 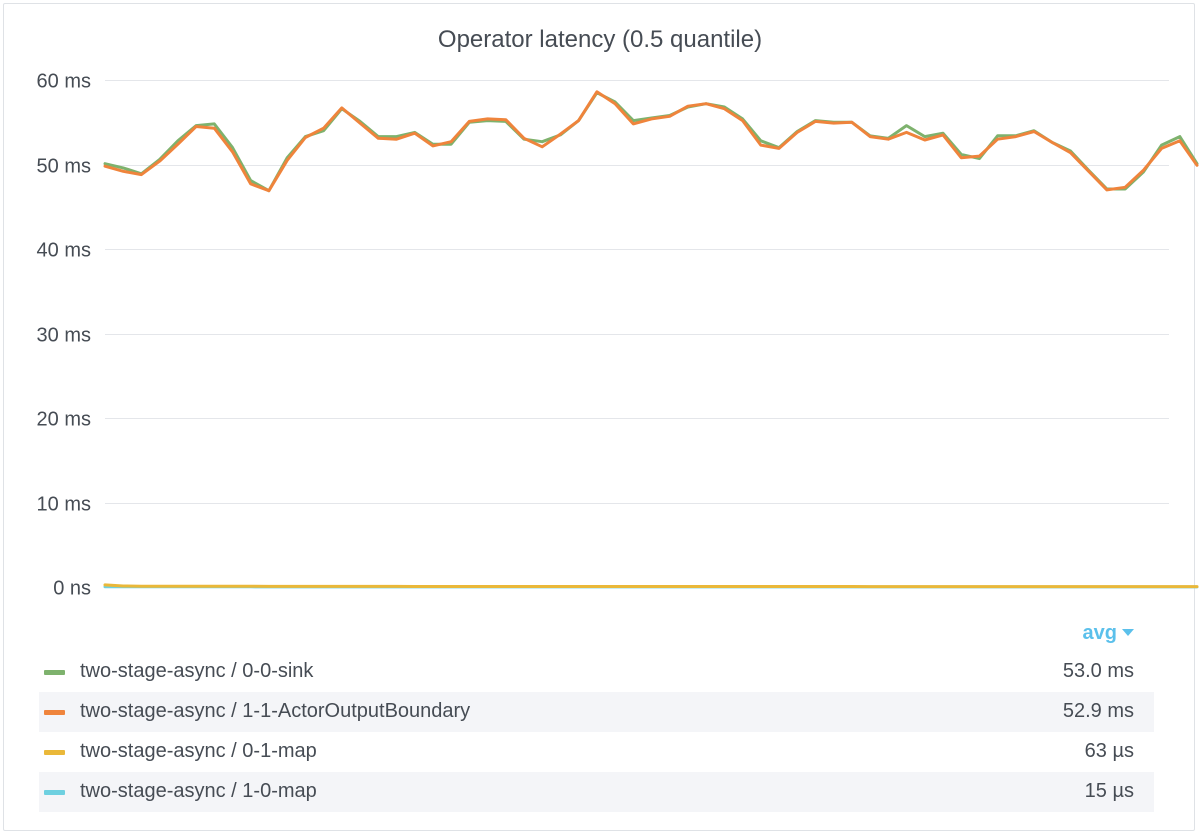 I want to click on legend-item-name: two-stage-async / 0-0-sink, so click(x=197, y=671).